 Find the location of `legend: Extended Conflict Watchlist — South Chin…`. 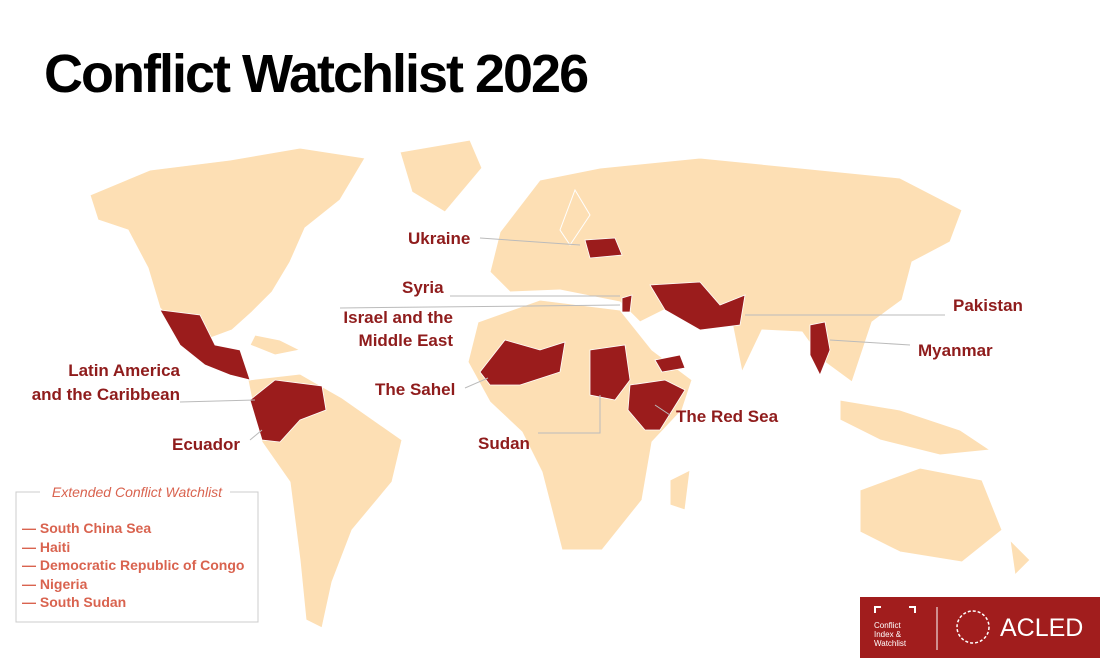

legend: Extended Conflict Watchlist — South Chin… is located at coordinates (137, 553).